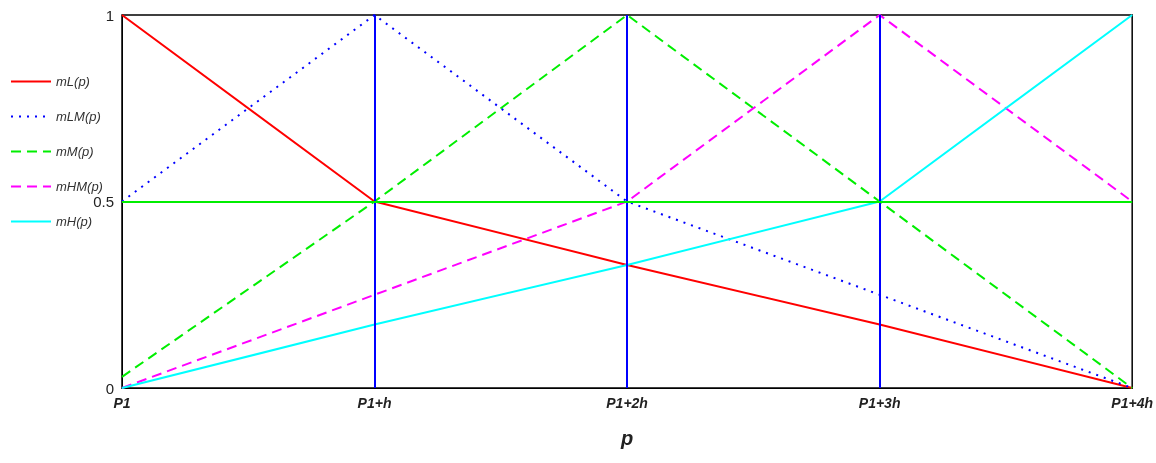  I want to click on y-tick-label: 0.5, so click(103, 201).